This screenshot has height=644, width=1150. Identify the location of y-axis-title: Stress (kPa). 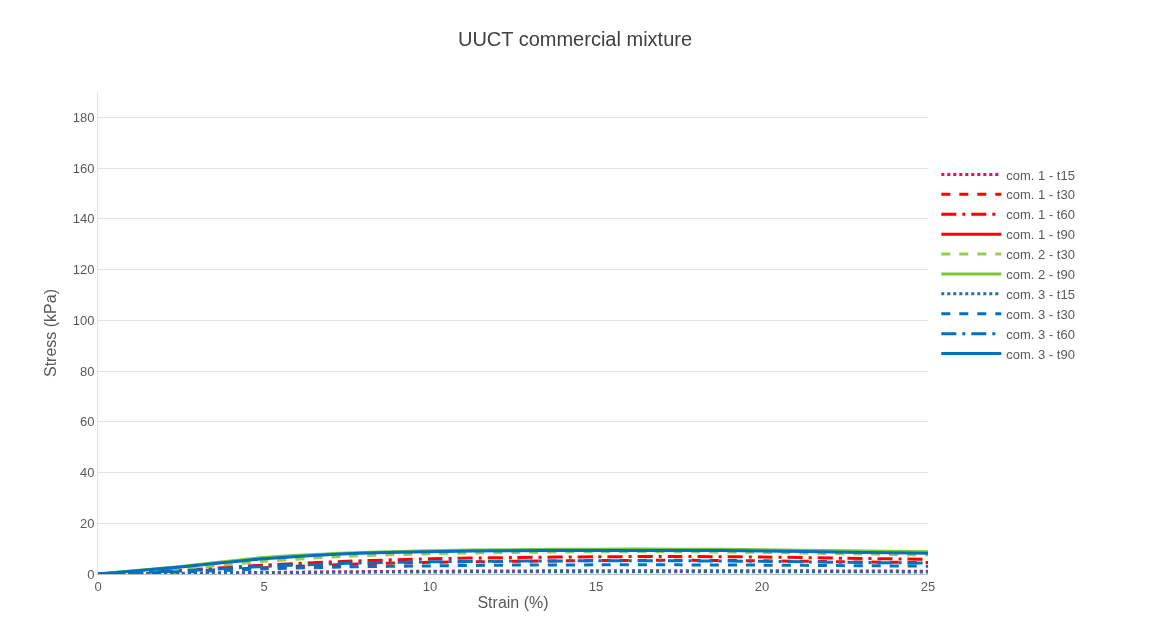
(50, 333).